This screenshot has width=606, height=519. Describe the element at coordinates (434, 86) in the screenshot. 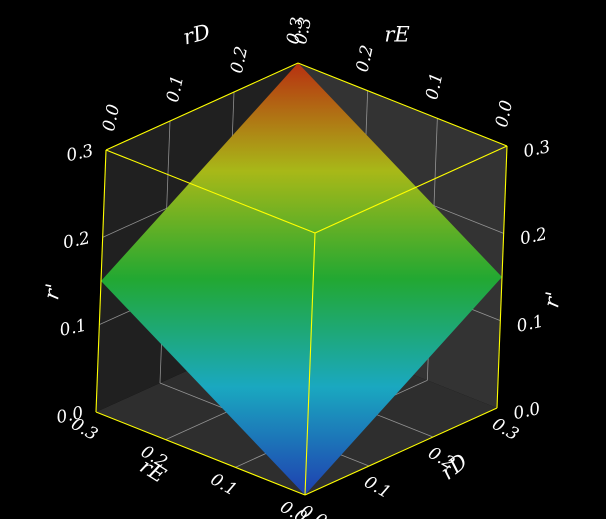

I see `tick-label-re-top: 0.1` at that location.